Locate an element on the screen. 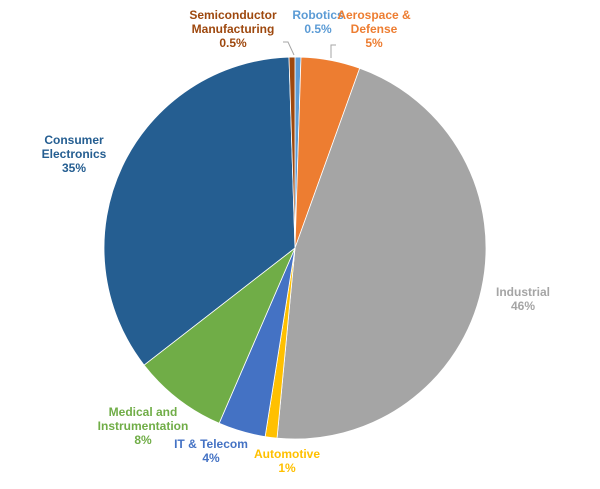 Image resolution: width=600 pixels, height=489 pixels. data-label-line: Defense is located at coordinates (374, 29).